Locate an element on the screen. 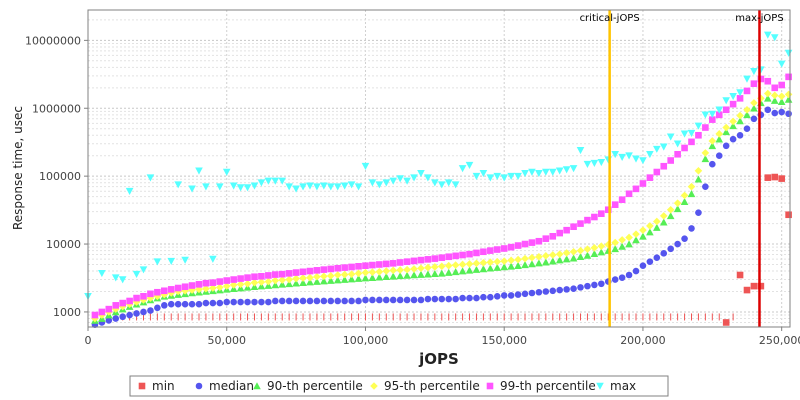 The image size is (800, 400). legend-label-95-th-percentile: 95-th percentile is located at coordinates (432, 386).